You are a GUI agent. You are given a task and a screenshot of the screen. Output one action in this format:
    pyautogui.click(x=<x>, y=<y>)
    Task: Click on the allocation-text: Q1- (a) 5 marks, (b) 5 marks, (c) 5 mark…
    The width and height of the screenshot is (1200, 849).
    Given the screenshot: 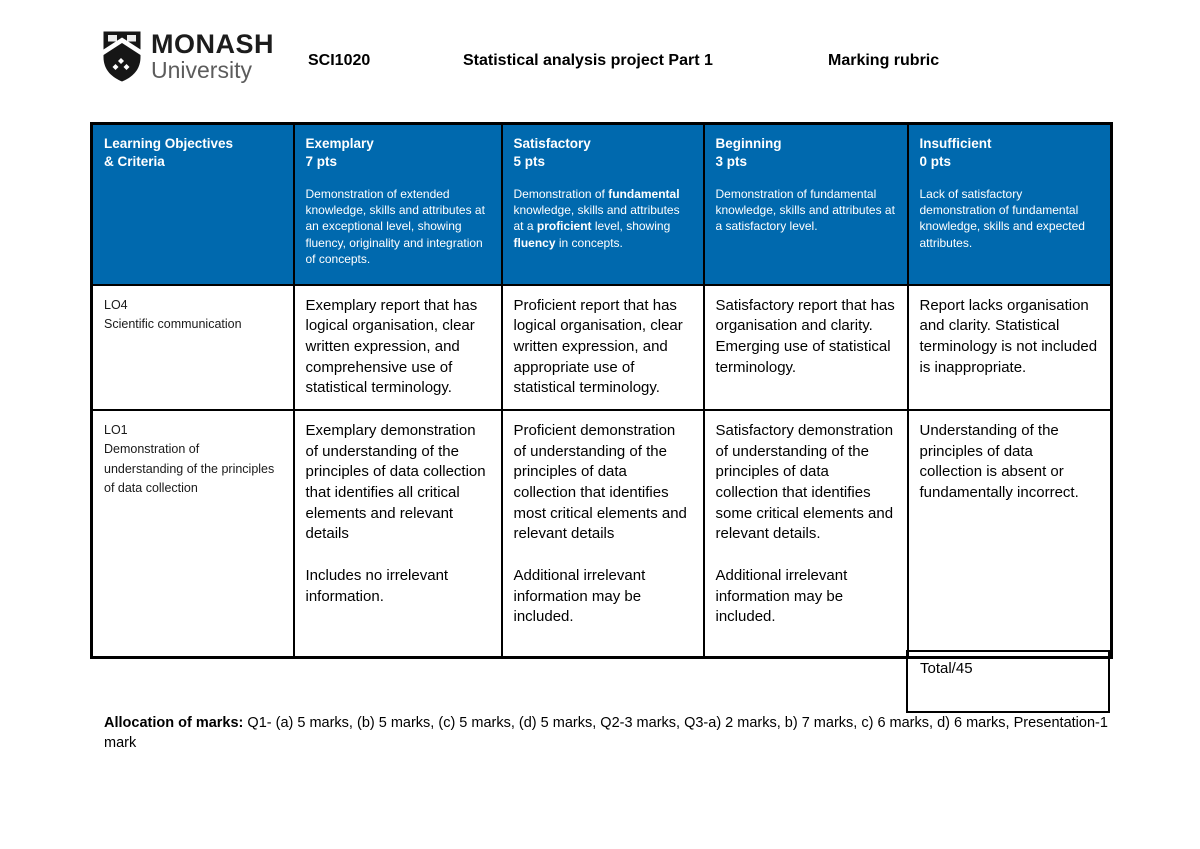 What is the action you would take?
    pyautogui.click(x=606, y=733)
    